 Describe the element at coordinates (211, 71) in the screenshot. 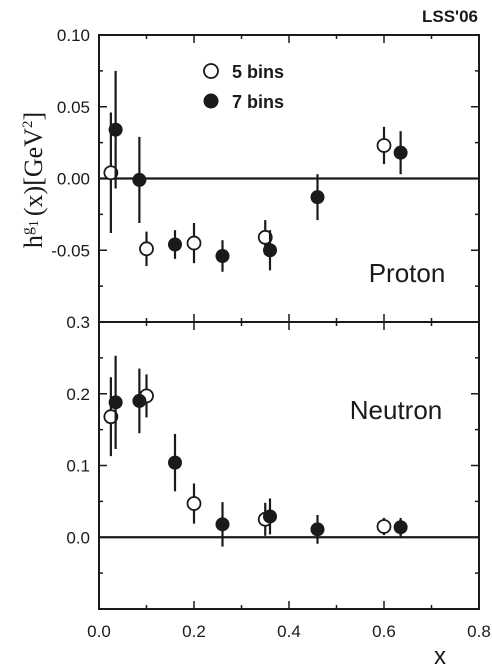

I see `legend-open-marker` at that location.